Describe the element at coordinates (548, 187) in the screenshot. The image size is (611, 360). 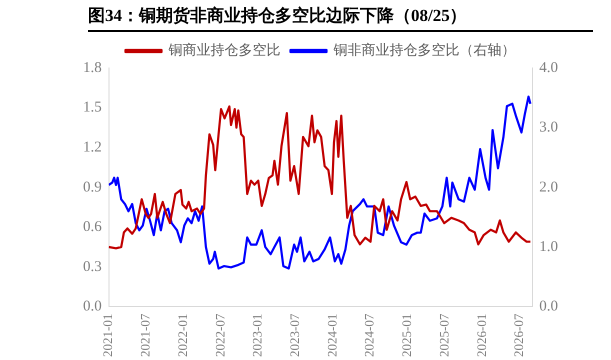
I see `y2-tick-label: 2.0` at that location.